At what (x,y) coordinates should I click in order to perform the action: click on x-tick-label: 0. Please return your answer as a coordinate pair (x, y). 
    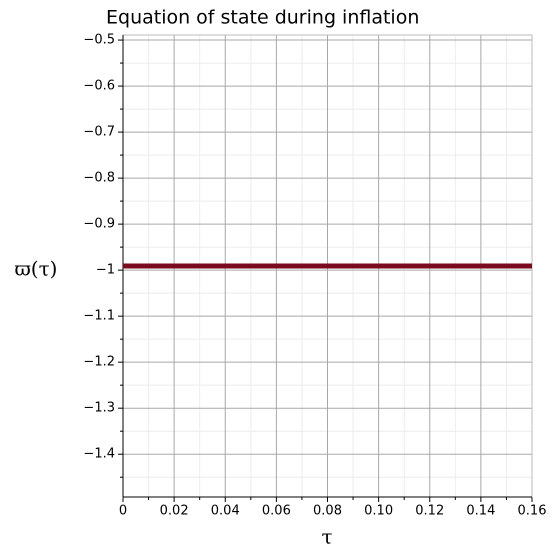
    Looking at the image, I should click on (123, 511).